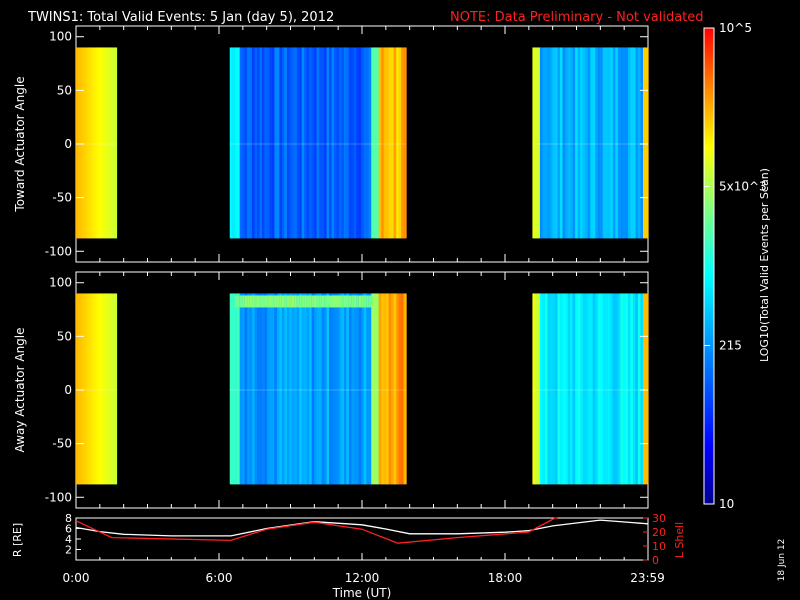 The image size is (800, 600). What do you see at coordinates (362, 578) in the screenshot?
I see `xtick-label: 12:00` at bounding box center [362, 578].